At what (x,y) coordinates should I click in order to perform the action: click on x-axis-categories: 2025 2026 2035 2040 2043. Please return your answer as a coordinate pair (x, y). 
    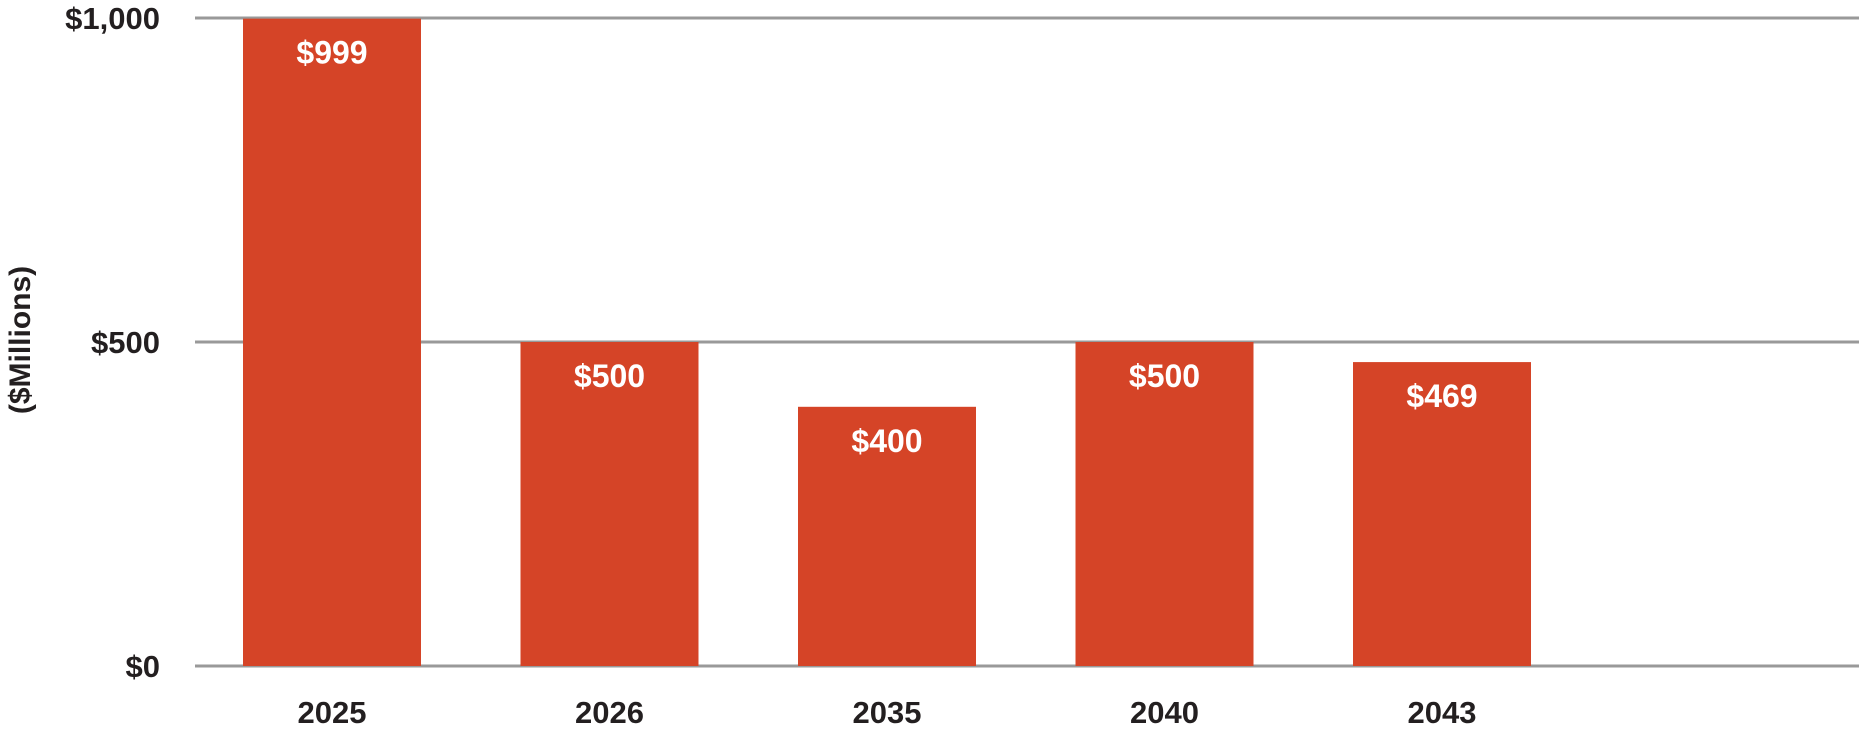
    Looking at the image, I should click on (887, 712).